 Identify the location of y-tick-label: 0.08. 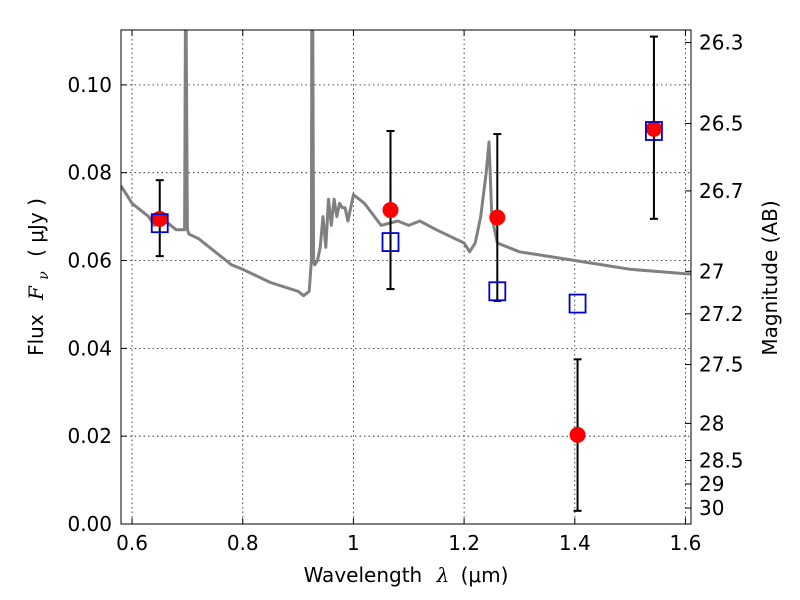
(89, 173).